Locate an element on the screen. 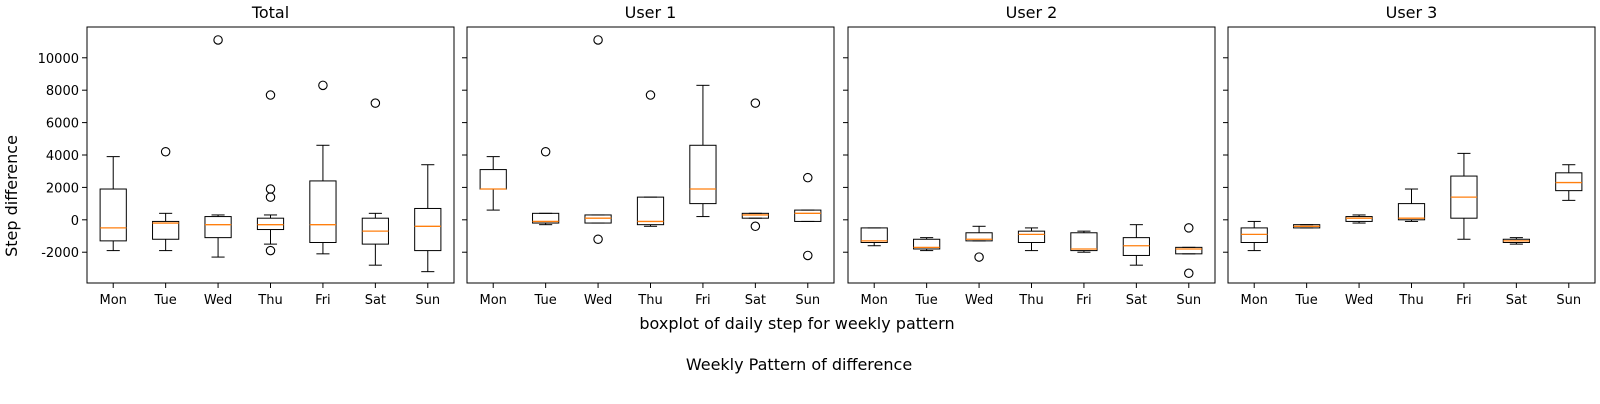 The width and height of the screenshot is (1600, 404). axes-frame is located at coordinates (1031, 155).